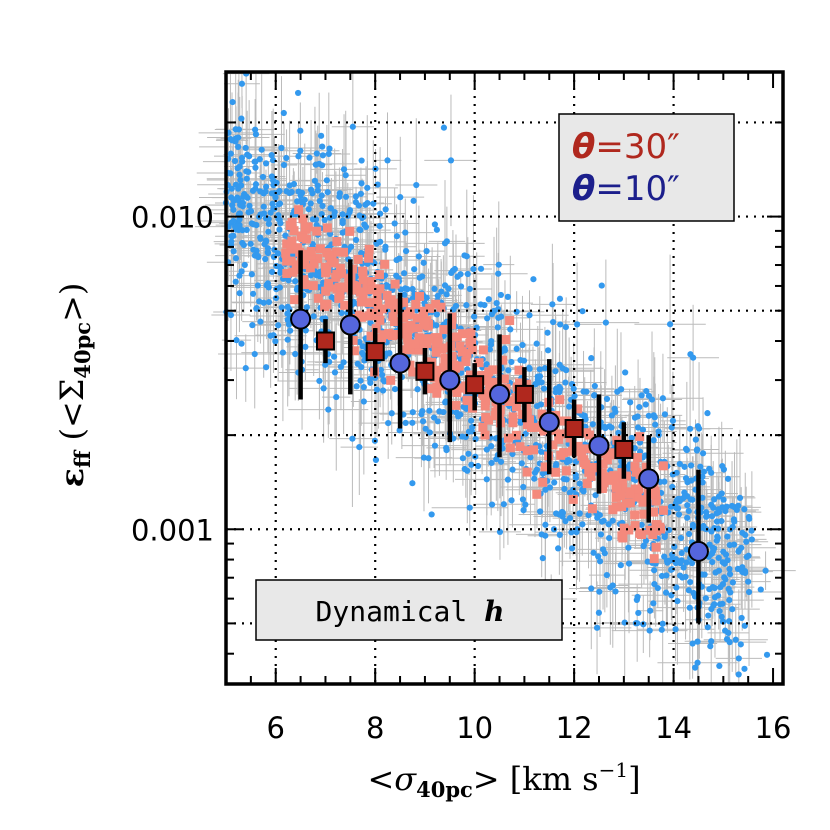  Describe the element at coordinates (276, 728) in the screenshot. I see `x-tick-label: 6` at that location.